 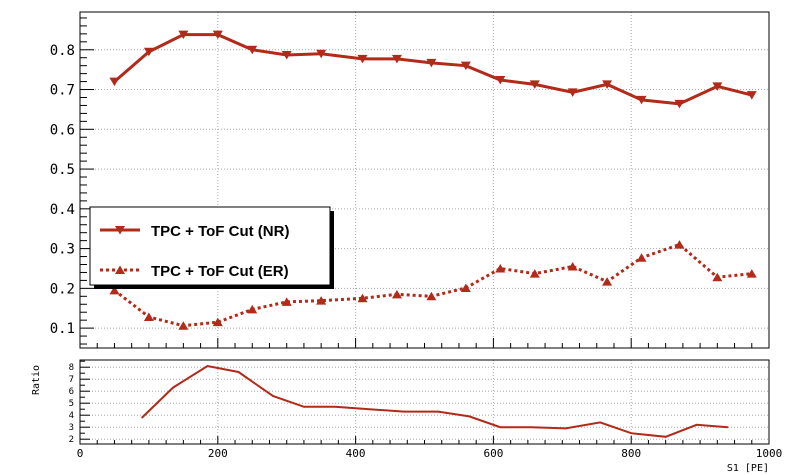 I want to click on ratio-x-tick-label: 0, so click(x=80, y=453).